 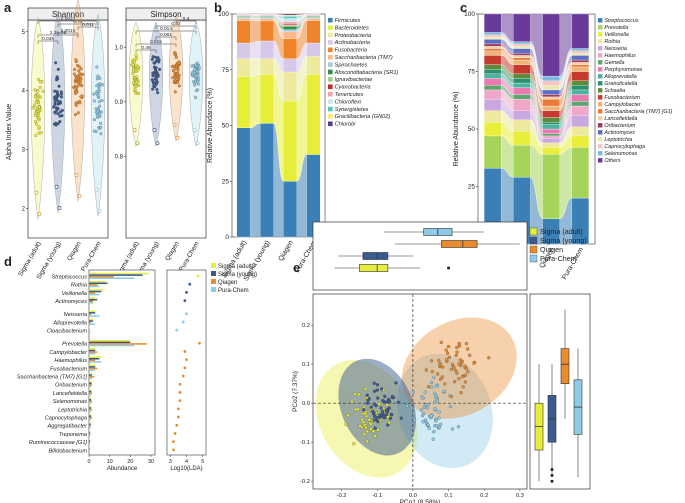 I want to click on c-ytick-label: 25, so click(x=472, y=187).